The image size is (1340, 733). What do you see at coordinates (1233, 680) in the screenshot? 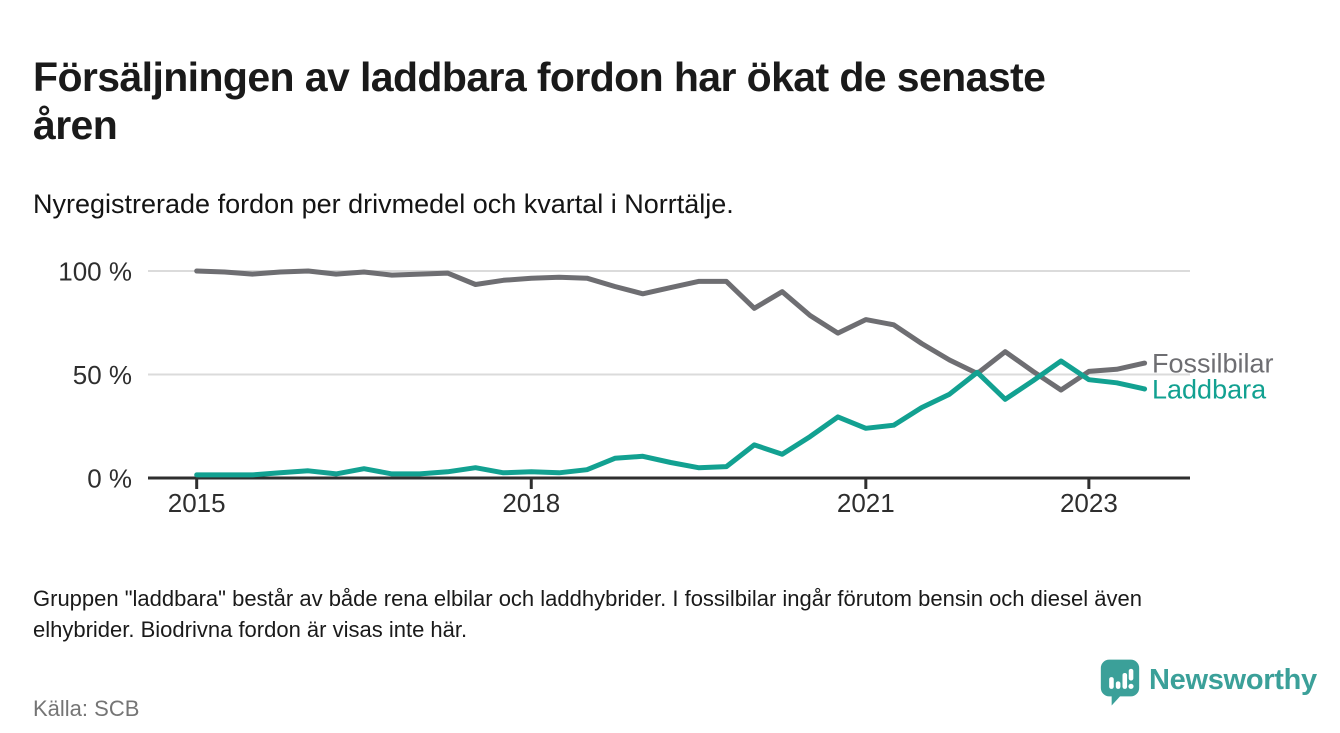
I see `newsworthy-logo-text: Newsworthy` at bounding box center [1233, 680].